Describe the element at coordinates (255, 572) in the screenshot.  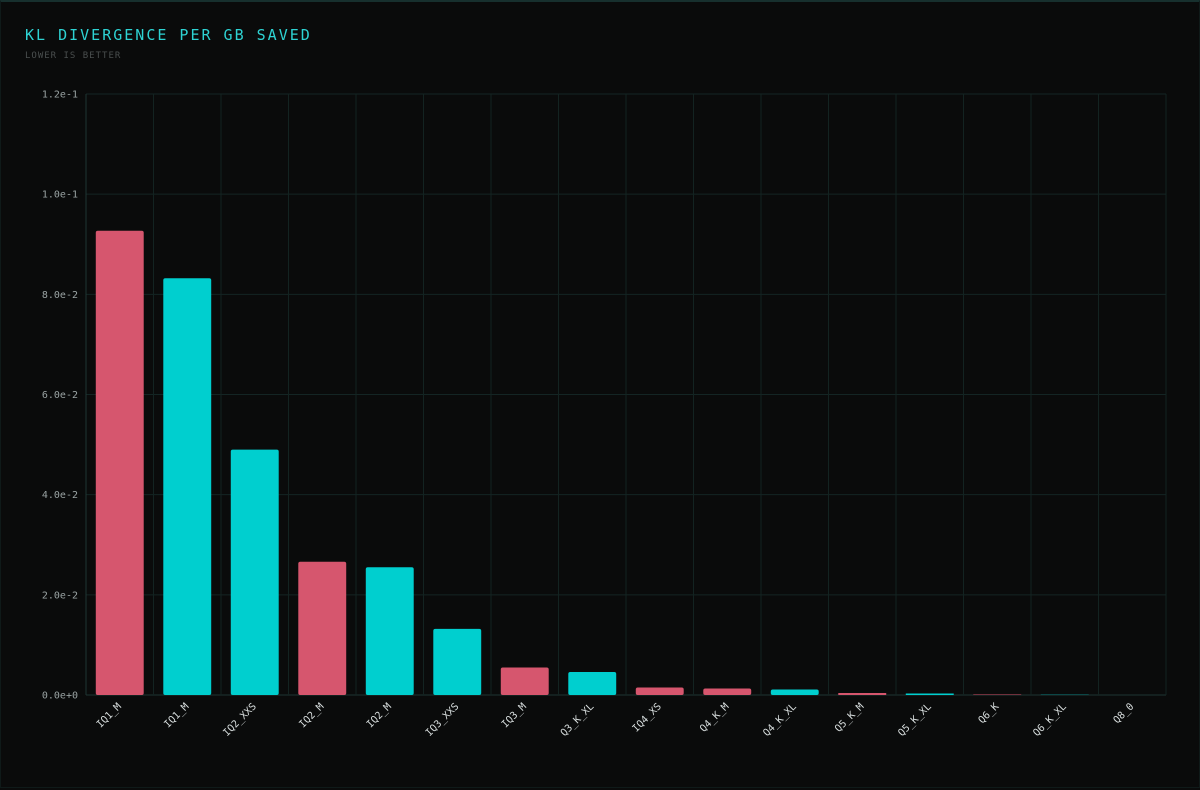
I see `bar-iq2-xxs` at that location.